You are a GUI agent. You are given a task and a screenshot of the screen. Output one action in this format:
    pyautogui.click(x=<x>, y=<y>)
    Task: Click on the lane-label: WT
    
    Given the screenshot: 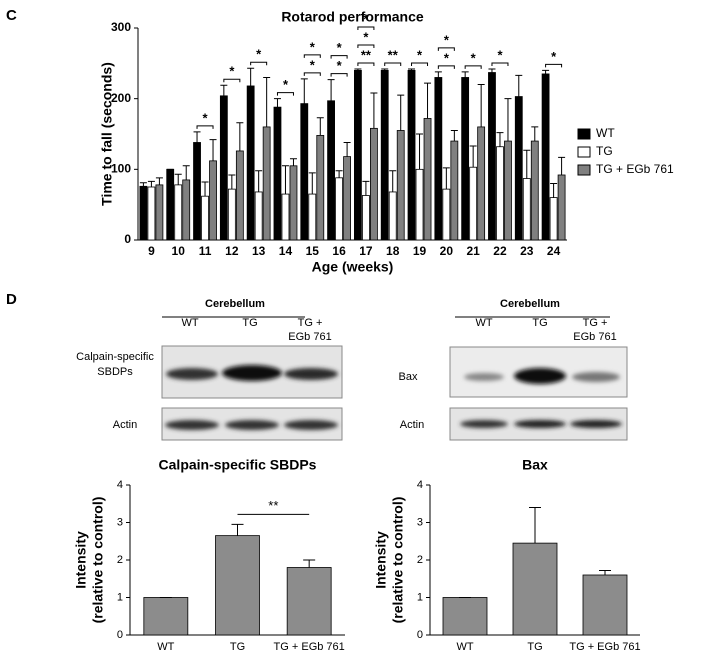 What is the action you would take?
    pyautogui.click(x=189, y=323)
    